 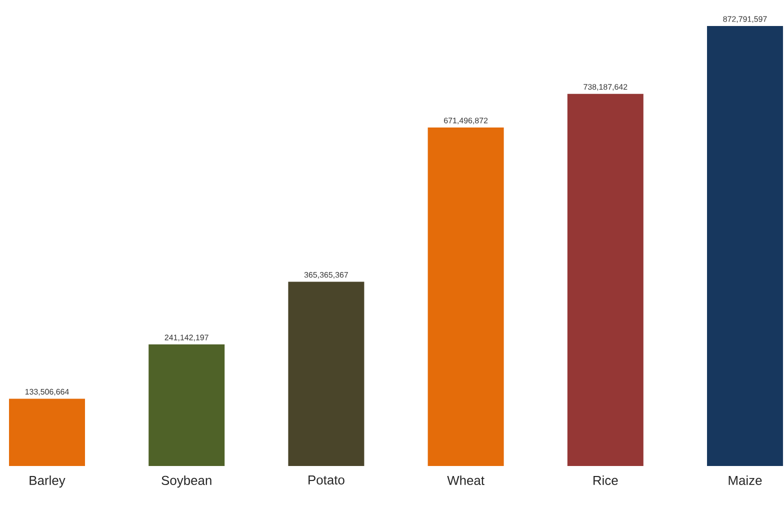 What do you see at coordinates (465, 481) in the screenshot?
I see `x-tick-label: Wheat` at bounding box center [465, 481].